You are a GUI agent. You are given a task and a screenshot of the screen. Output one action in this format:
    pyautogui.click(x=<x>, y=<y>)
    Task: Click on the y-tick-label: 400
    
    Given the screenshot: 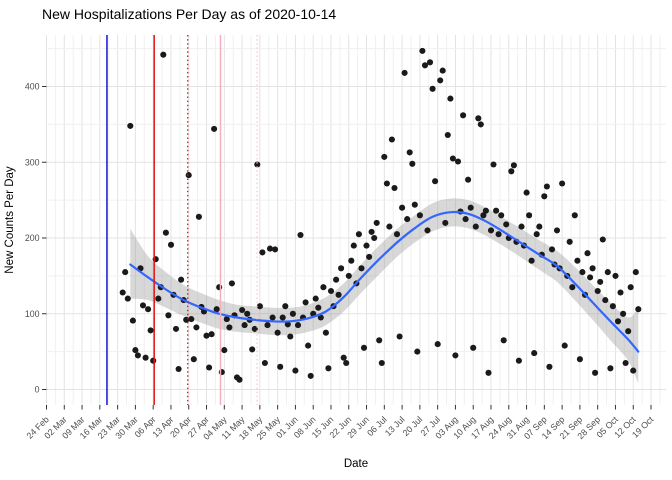 What is the action you would take?
    pyautogui.click(x=32, y=87)
    